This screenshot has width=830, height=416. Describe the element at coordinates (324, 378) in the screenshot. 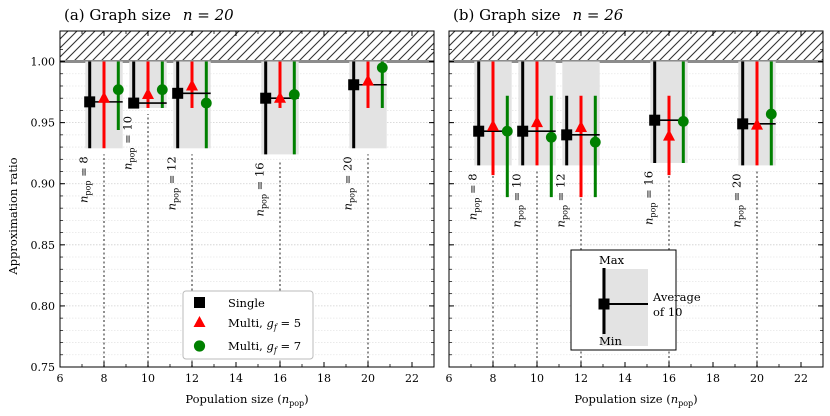

I see `x-tick-label-a: 18` at that location.